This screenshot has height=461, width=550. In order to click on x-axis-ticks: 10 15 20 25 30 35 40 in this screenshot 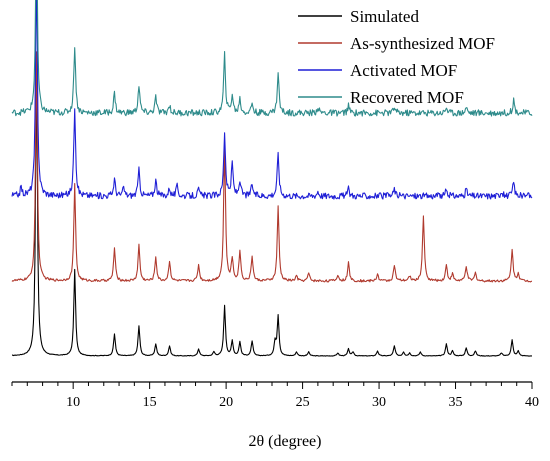, I will do `click(275, 396)`.